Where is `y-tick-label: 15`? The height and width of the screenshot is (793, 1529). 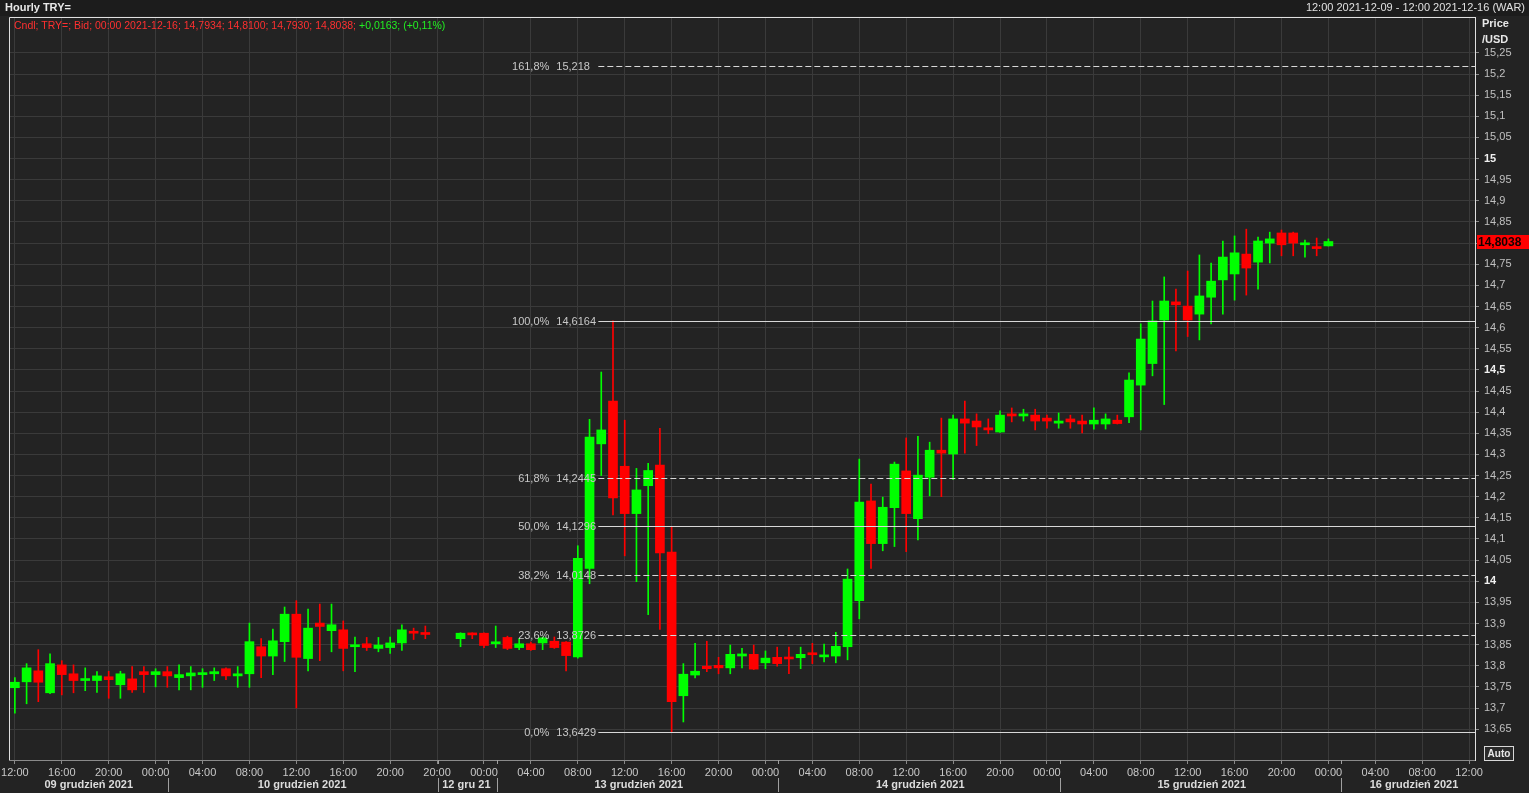 y-tick-label: 15 is located at coordinates (1490, 157).